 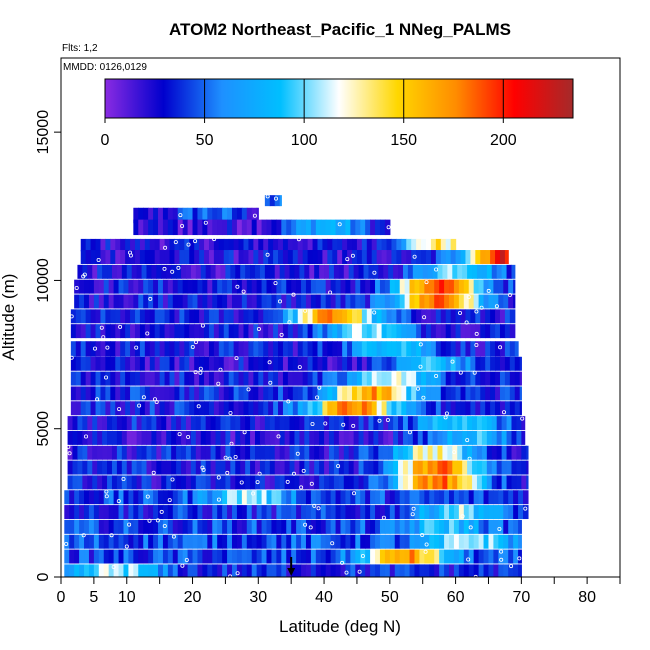 I want to click on colorbar-tick-label: 50, so click(x=205, y=140).